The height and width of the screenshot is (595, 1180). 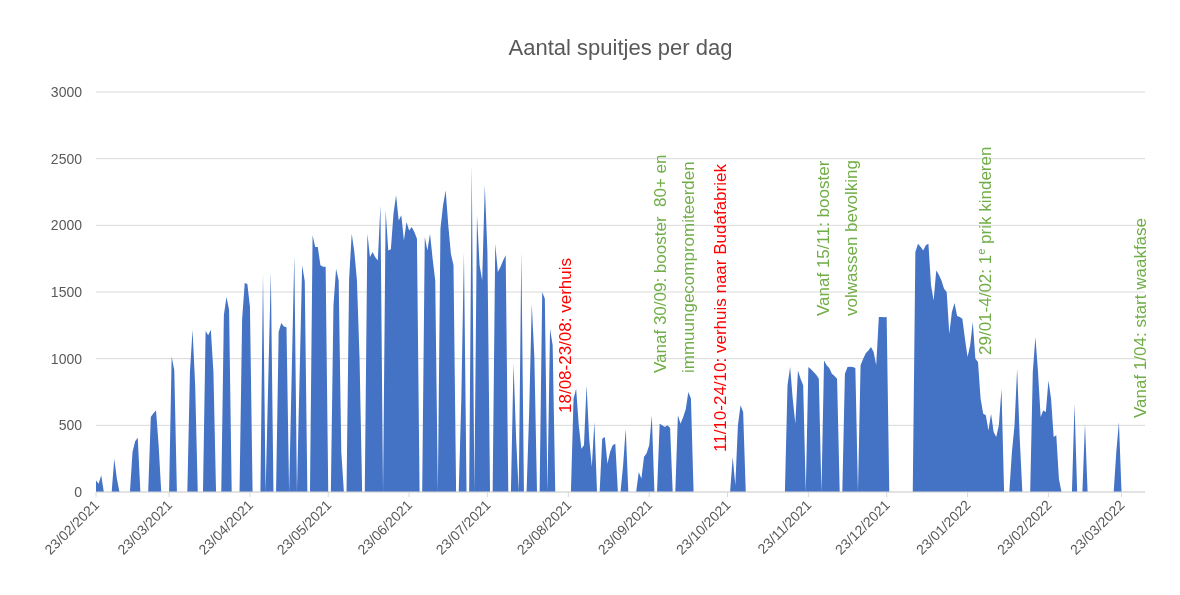 I want to click on annotation: 11/10-24/10: verhuis naar Budafabriek, so click(x=720, y=307).